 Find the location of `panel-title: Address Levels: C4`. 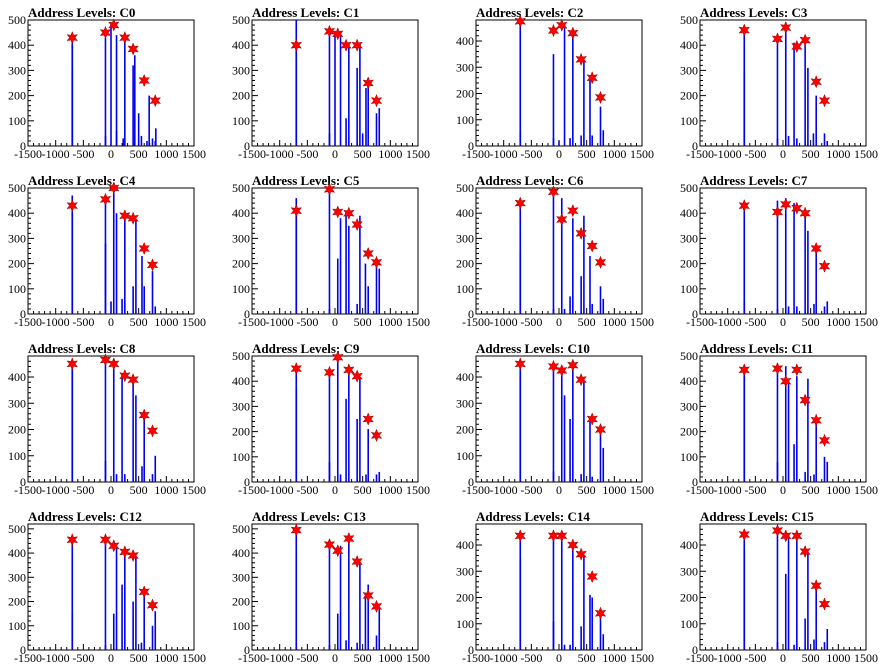

panel-title: Address Levels: C4 is located at coordinates (82, 180).